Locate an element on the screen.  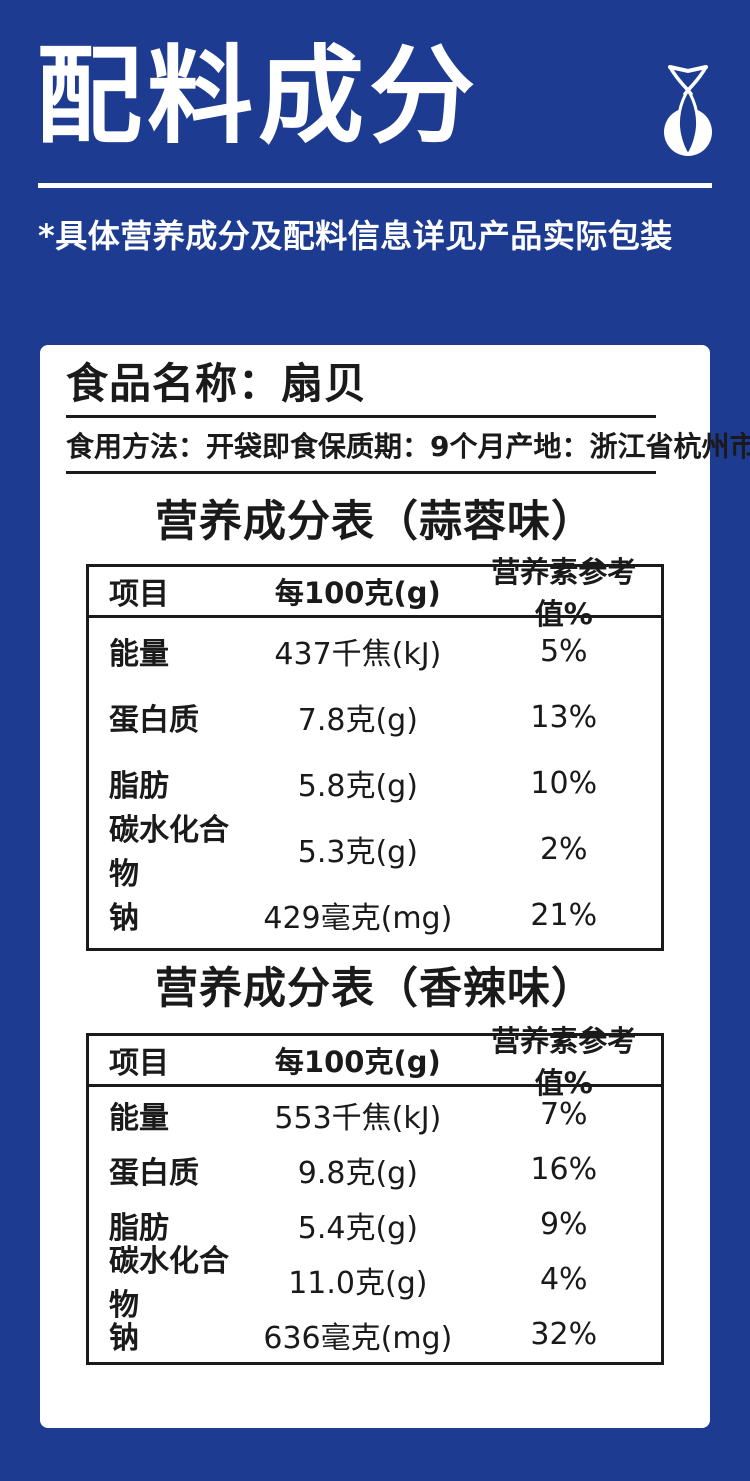
nutrient-amount: 5.8克(g) is located at coordinates (357, 786).